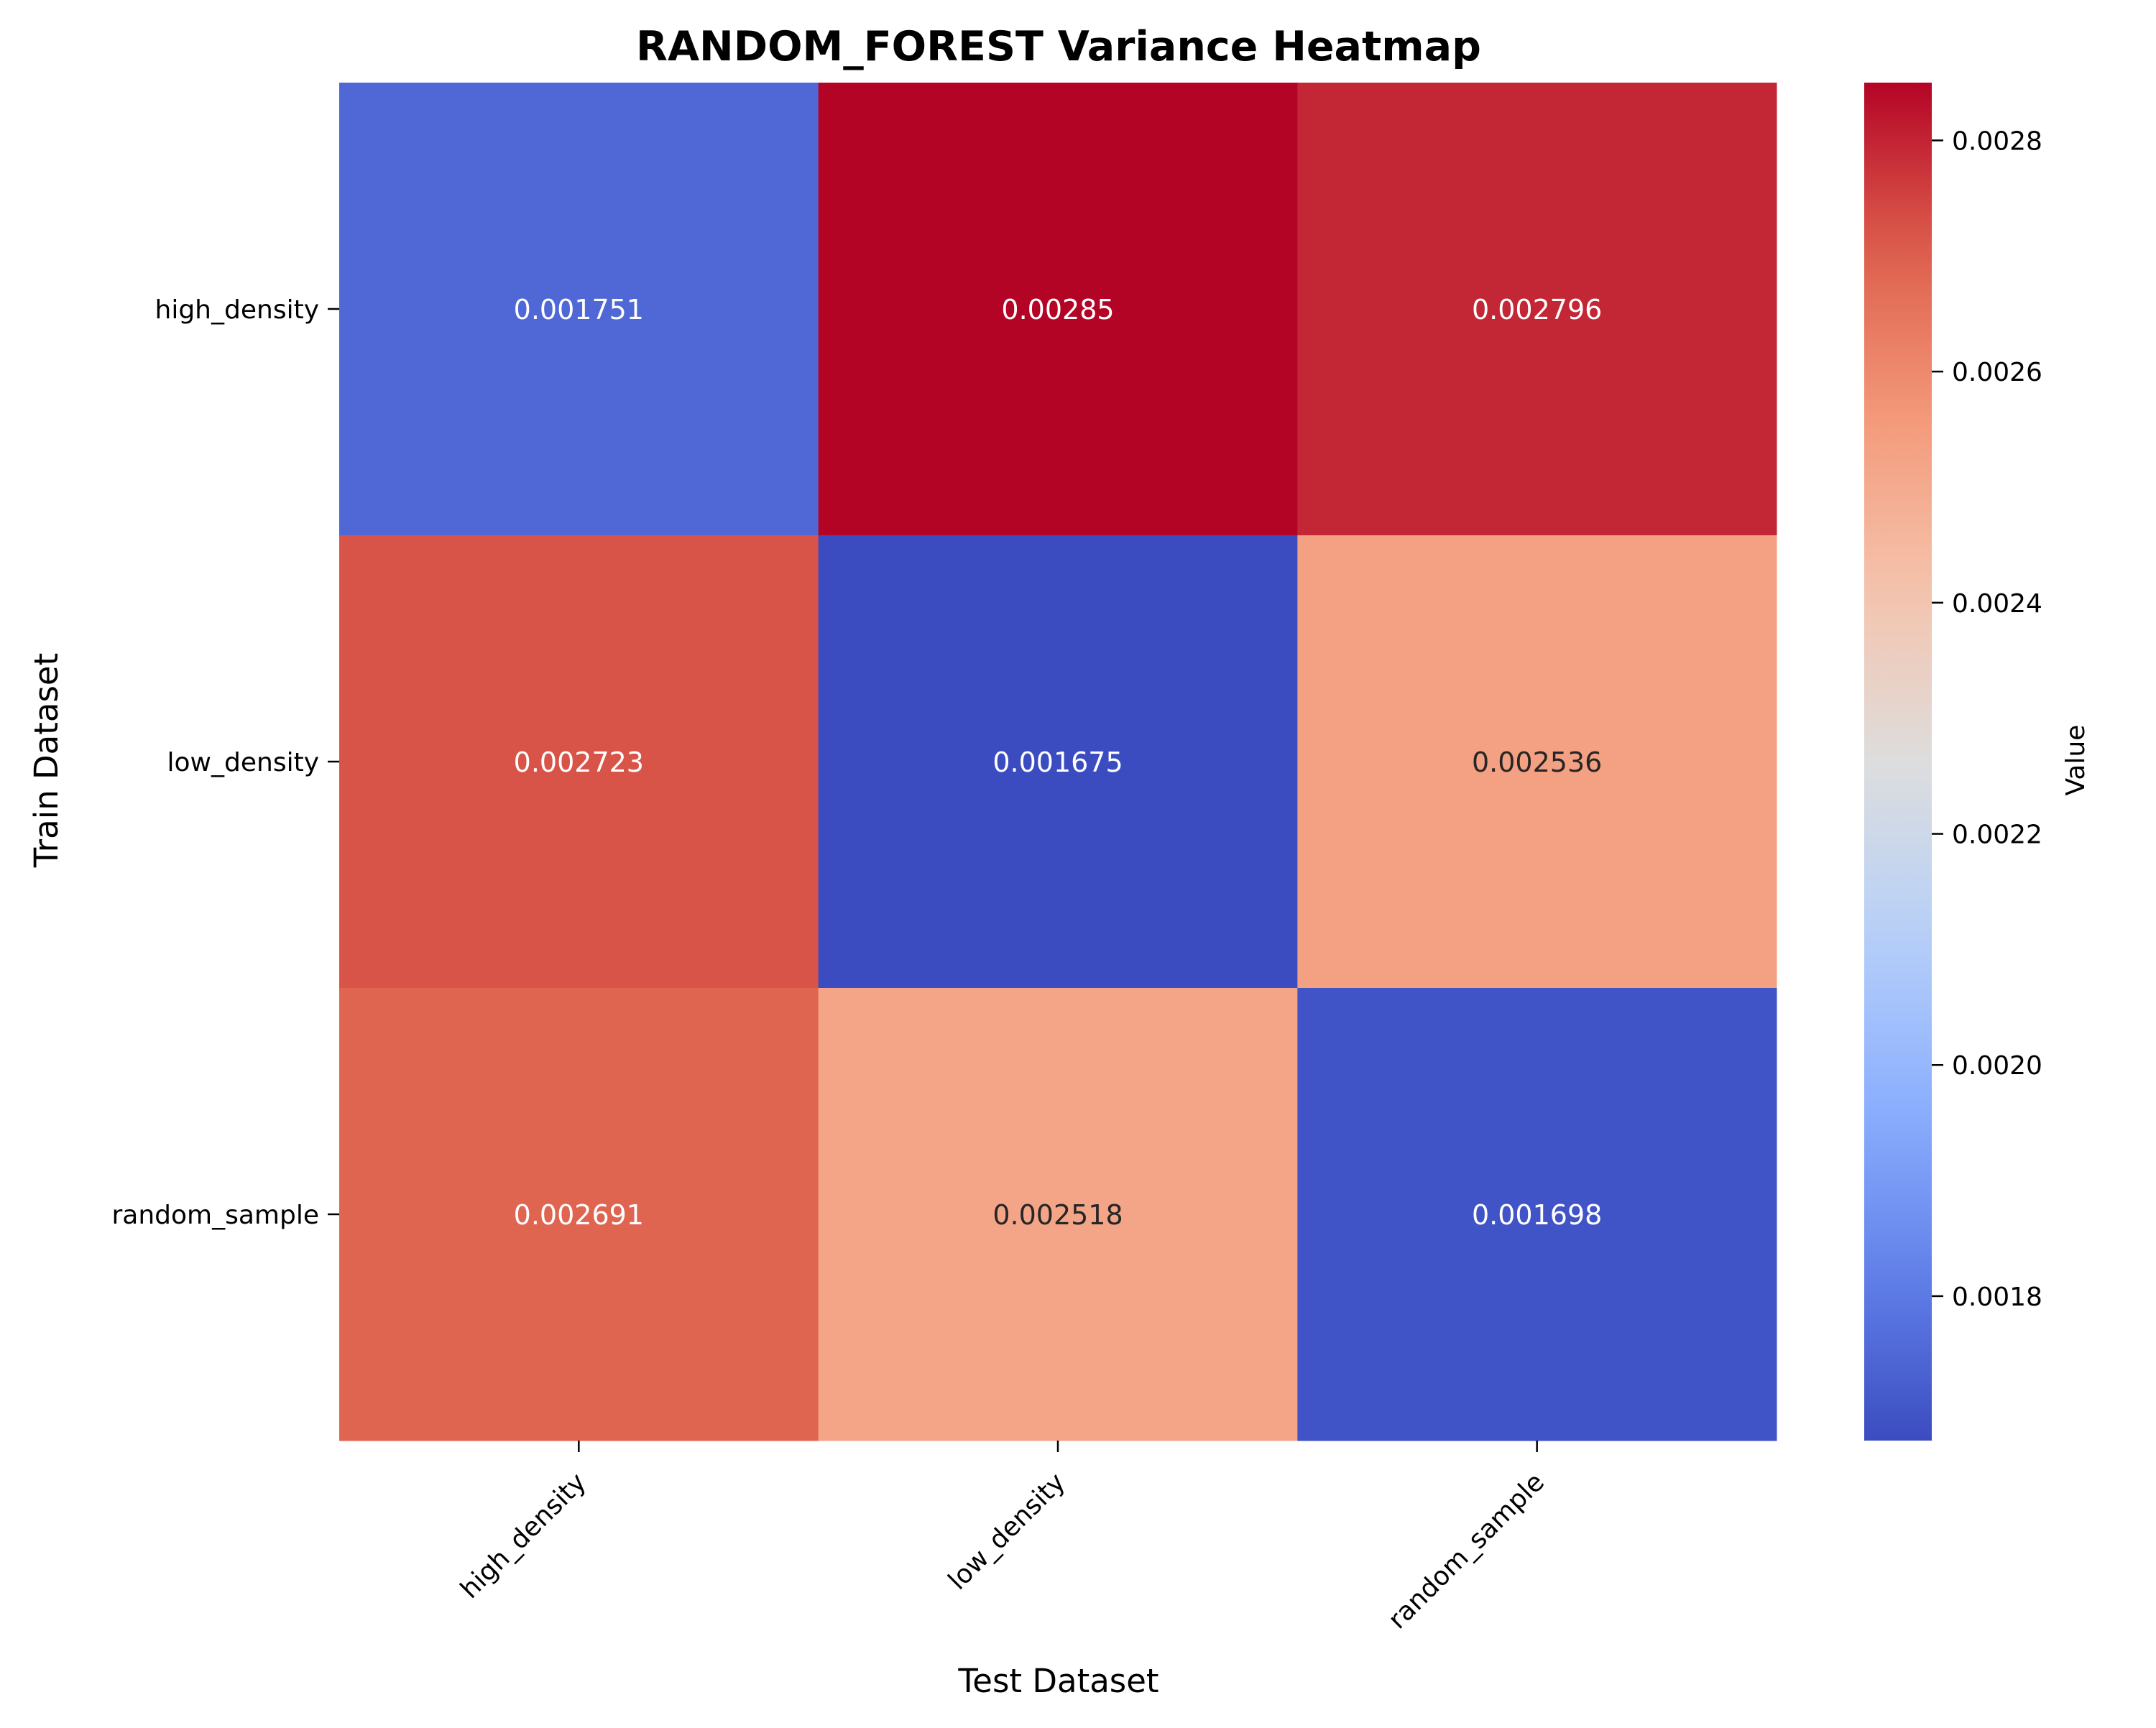  I want to click on chart-title: RANDOM_FOREST Variance Heatmap, so click(1058, 46).